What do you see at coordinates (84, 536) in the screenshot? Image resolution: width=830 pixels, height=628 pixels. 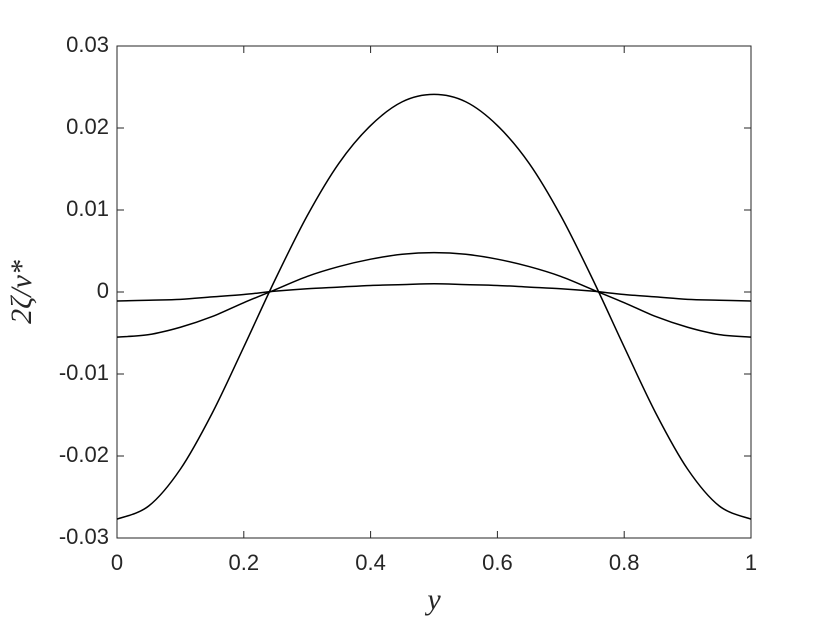 I see `y-tick-label: -0.03` at bounding box center [84, 536].